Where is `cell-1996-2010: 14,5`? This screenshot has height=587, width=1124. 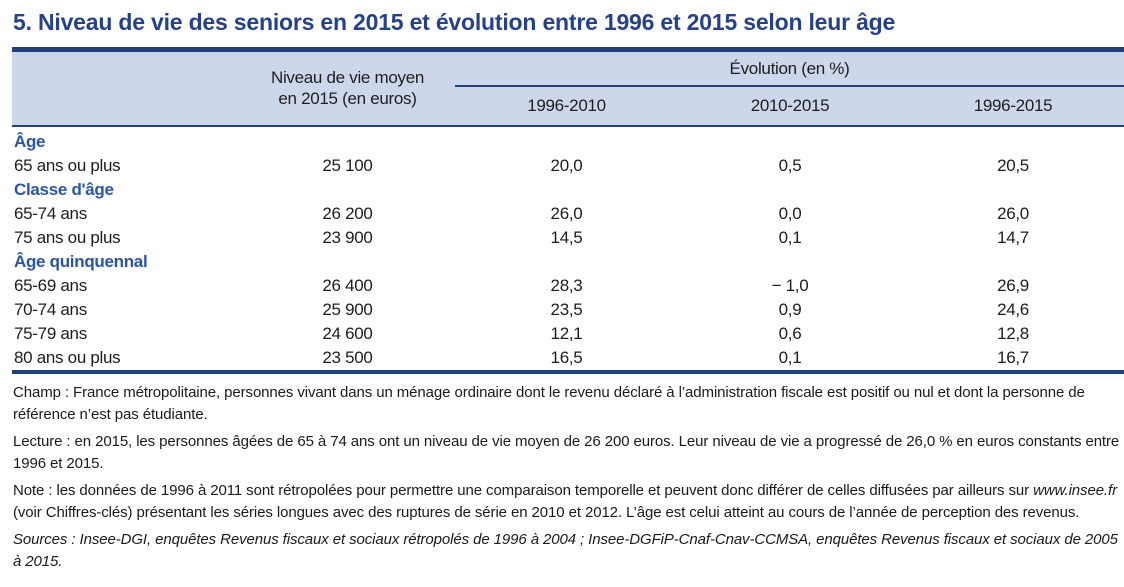 cell-1996-2010: 14,5 is located at coordinates (566, 237).